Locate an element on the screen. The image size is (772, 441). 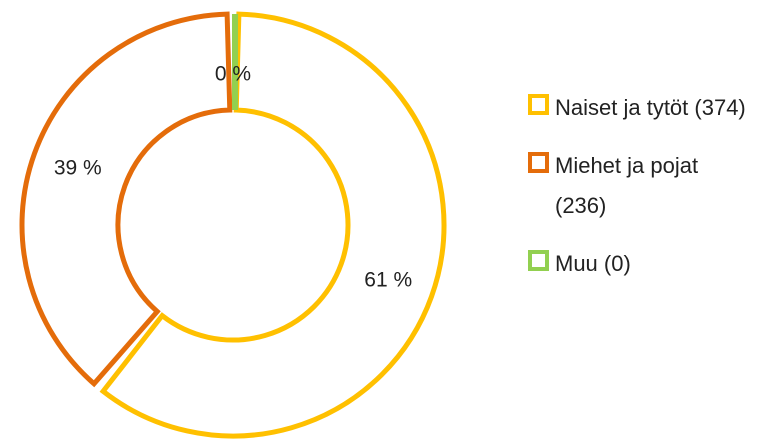
legend-item: Naiset ja tytöt (374) is located at coordinates (648, 108).